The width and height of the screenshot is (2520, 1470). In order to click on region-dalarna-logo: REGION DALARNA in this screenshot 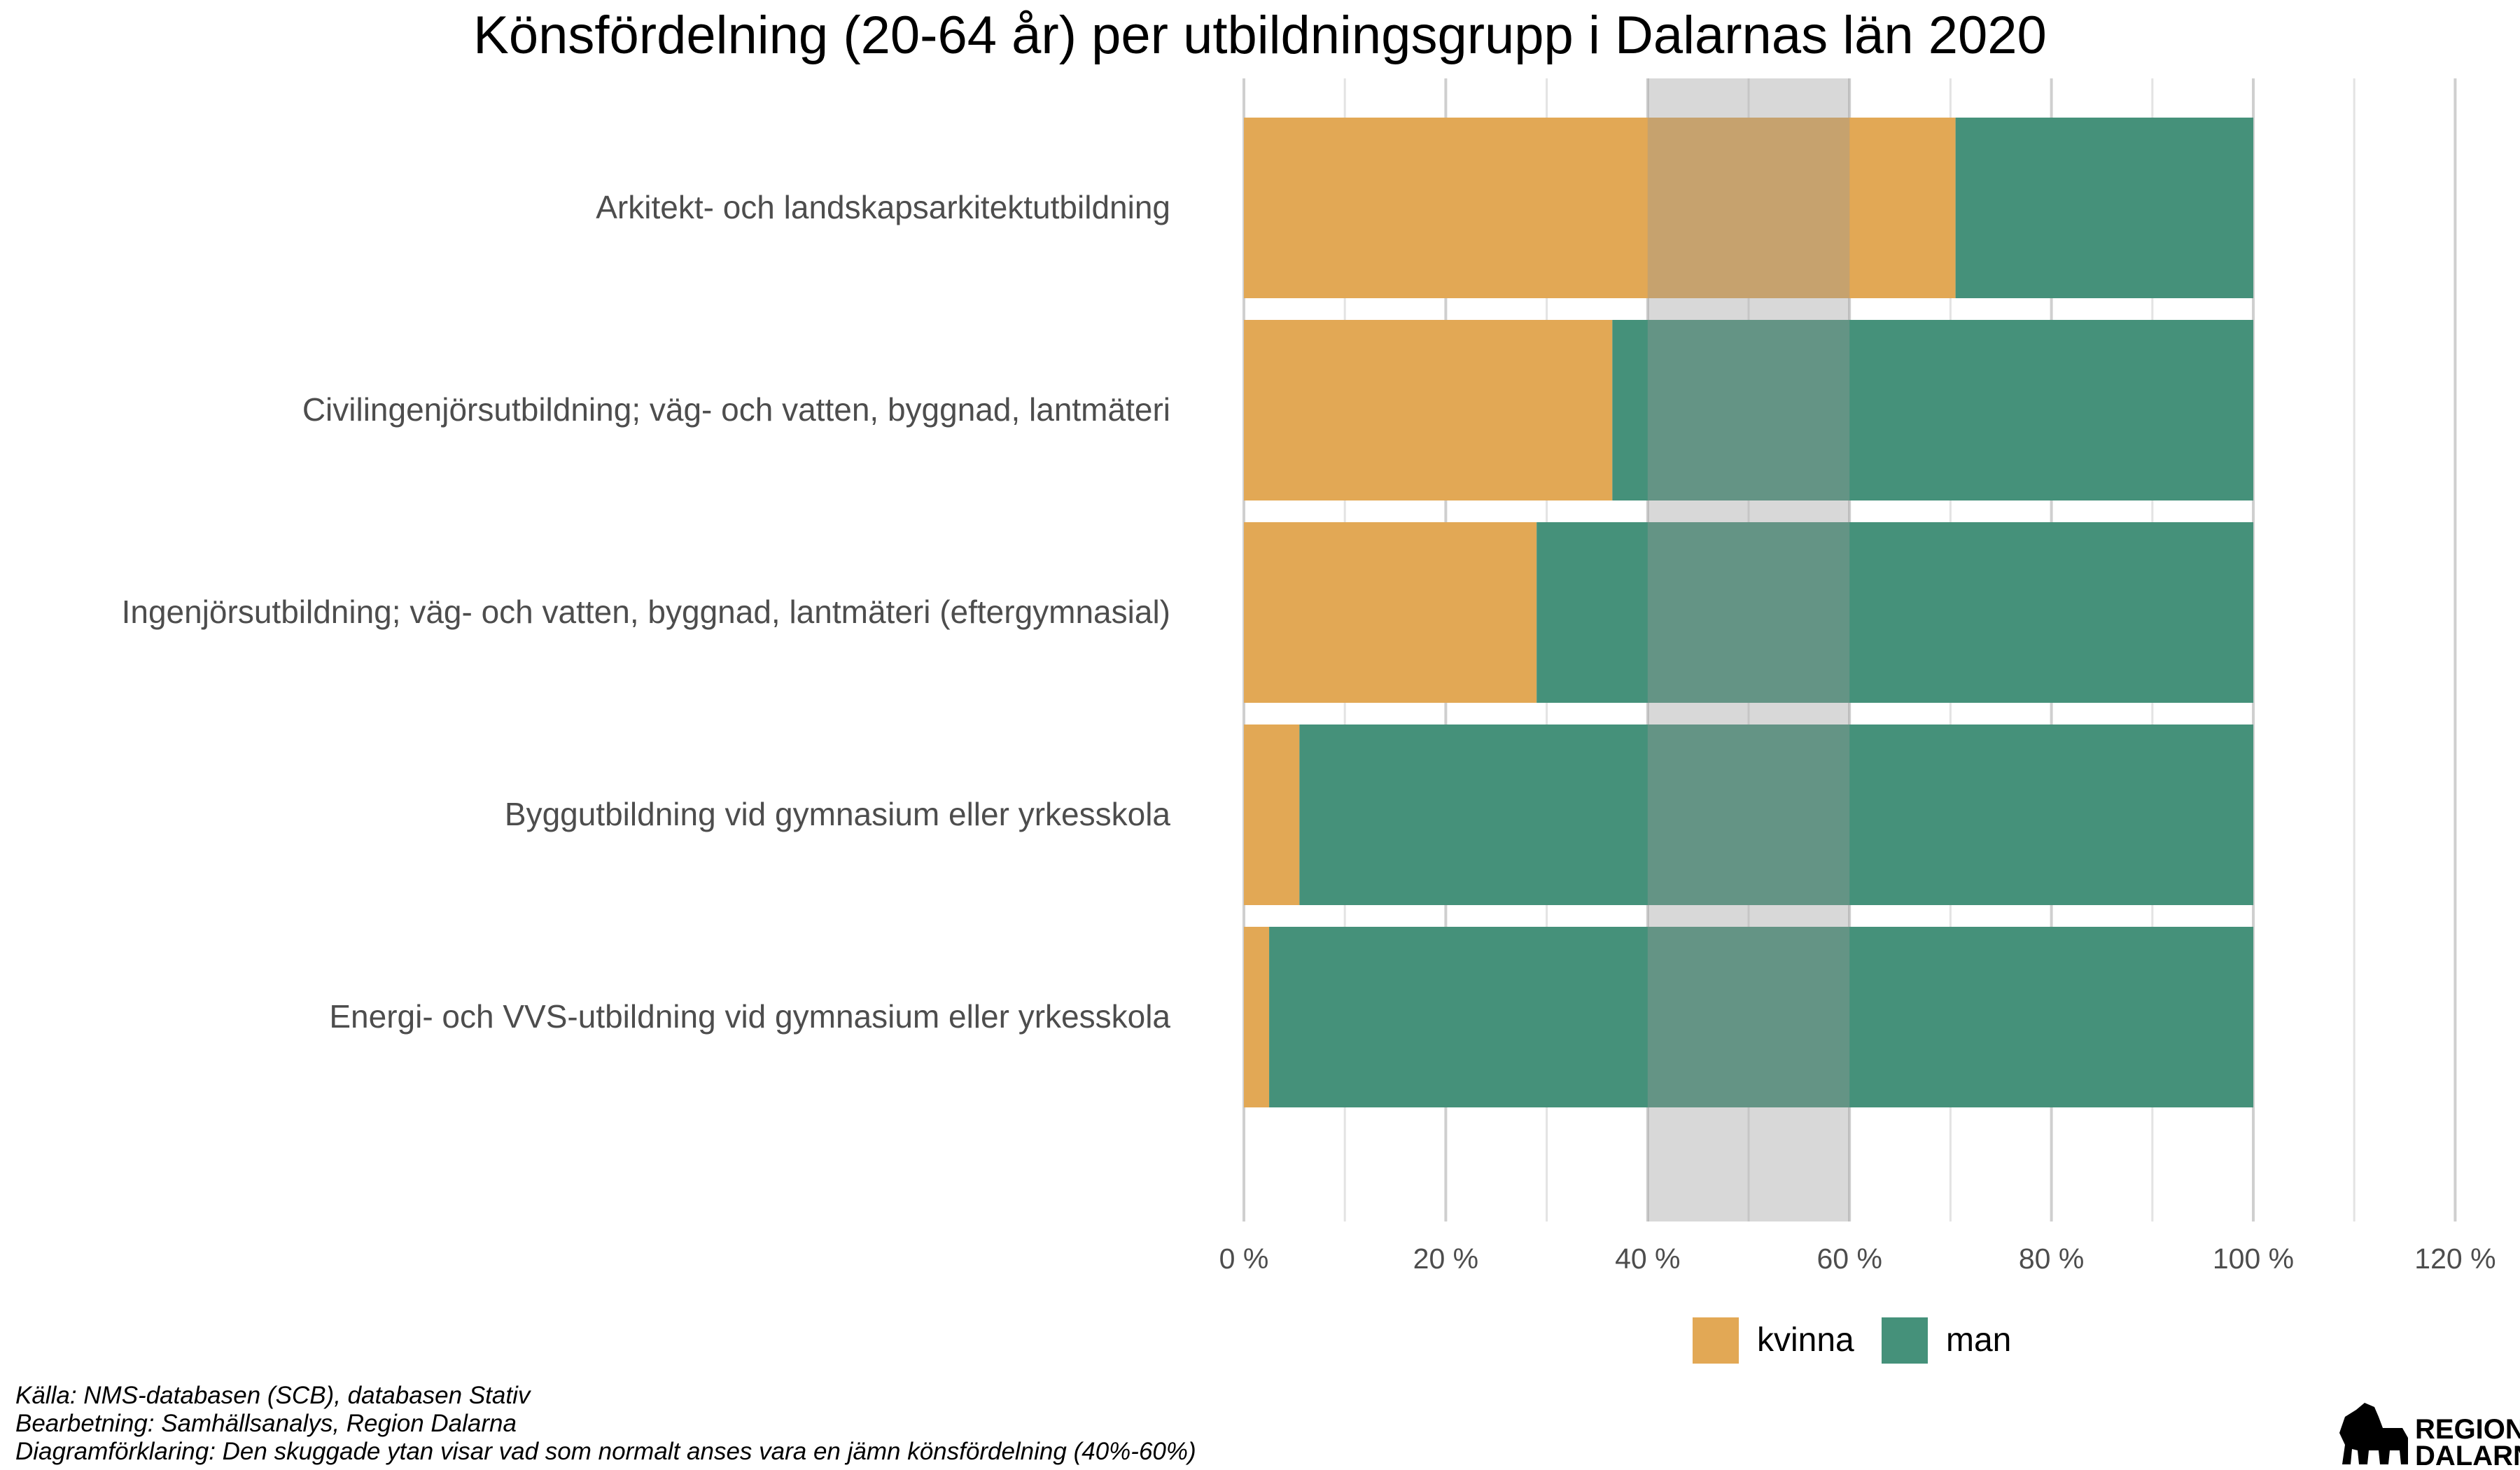, I will do `click(2429, 1436)`.